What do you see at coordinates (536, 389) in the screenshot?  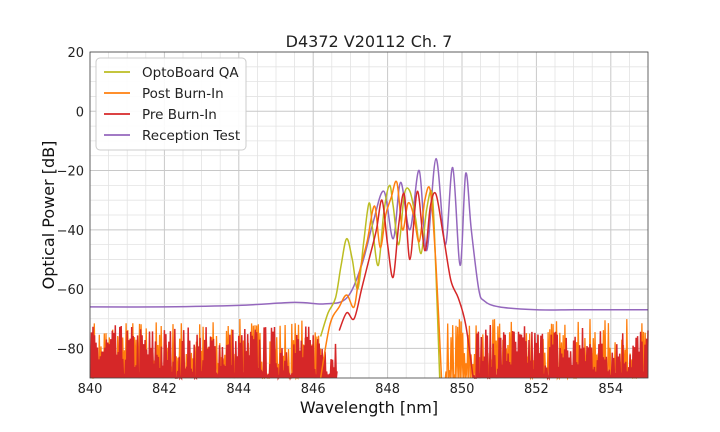 I see `x-tick-label: 852` at bounding box center [536, 389].